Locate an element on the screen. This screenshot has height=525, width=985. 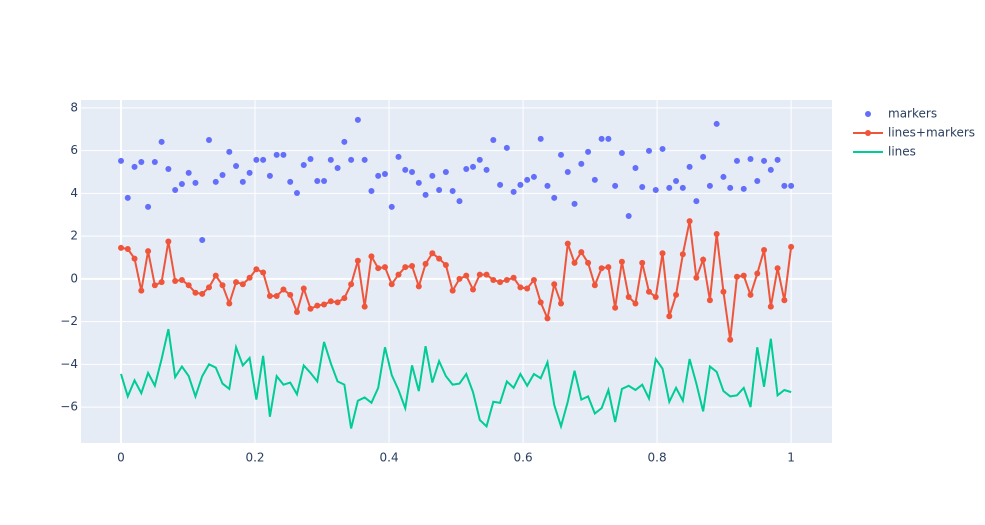
y-tick-label: −4 is located at coordinates (69, 364).